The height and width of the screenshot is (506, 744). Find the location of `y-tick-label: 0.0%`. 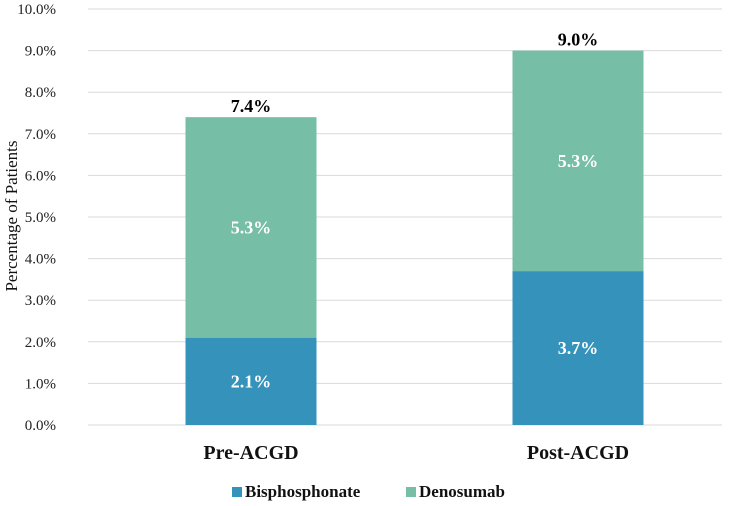

y-tick-label: 0.0% is located at coordinates (40, 426).